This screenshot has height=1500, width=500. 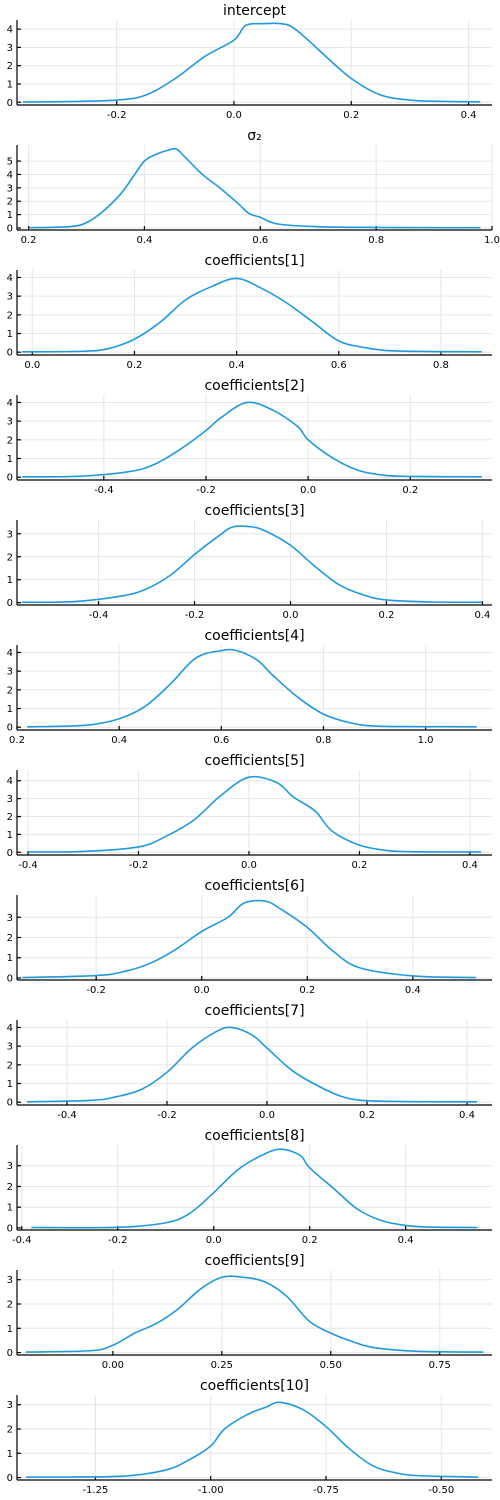 What do you see at coordinates (250, 687) in the screenshot?
I see `density-panel: coefficients[4] 0.2 0.4 0.6 0.8 1.0 0 1 2 3 4` at bounding box center [250, 687].